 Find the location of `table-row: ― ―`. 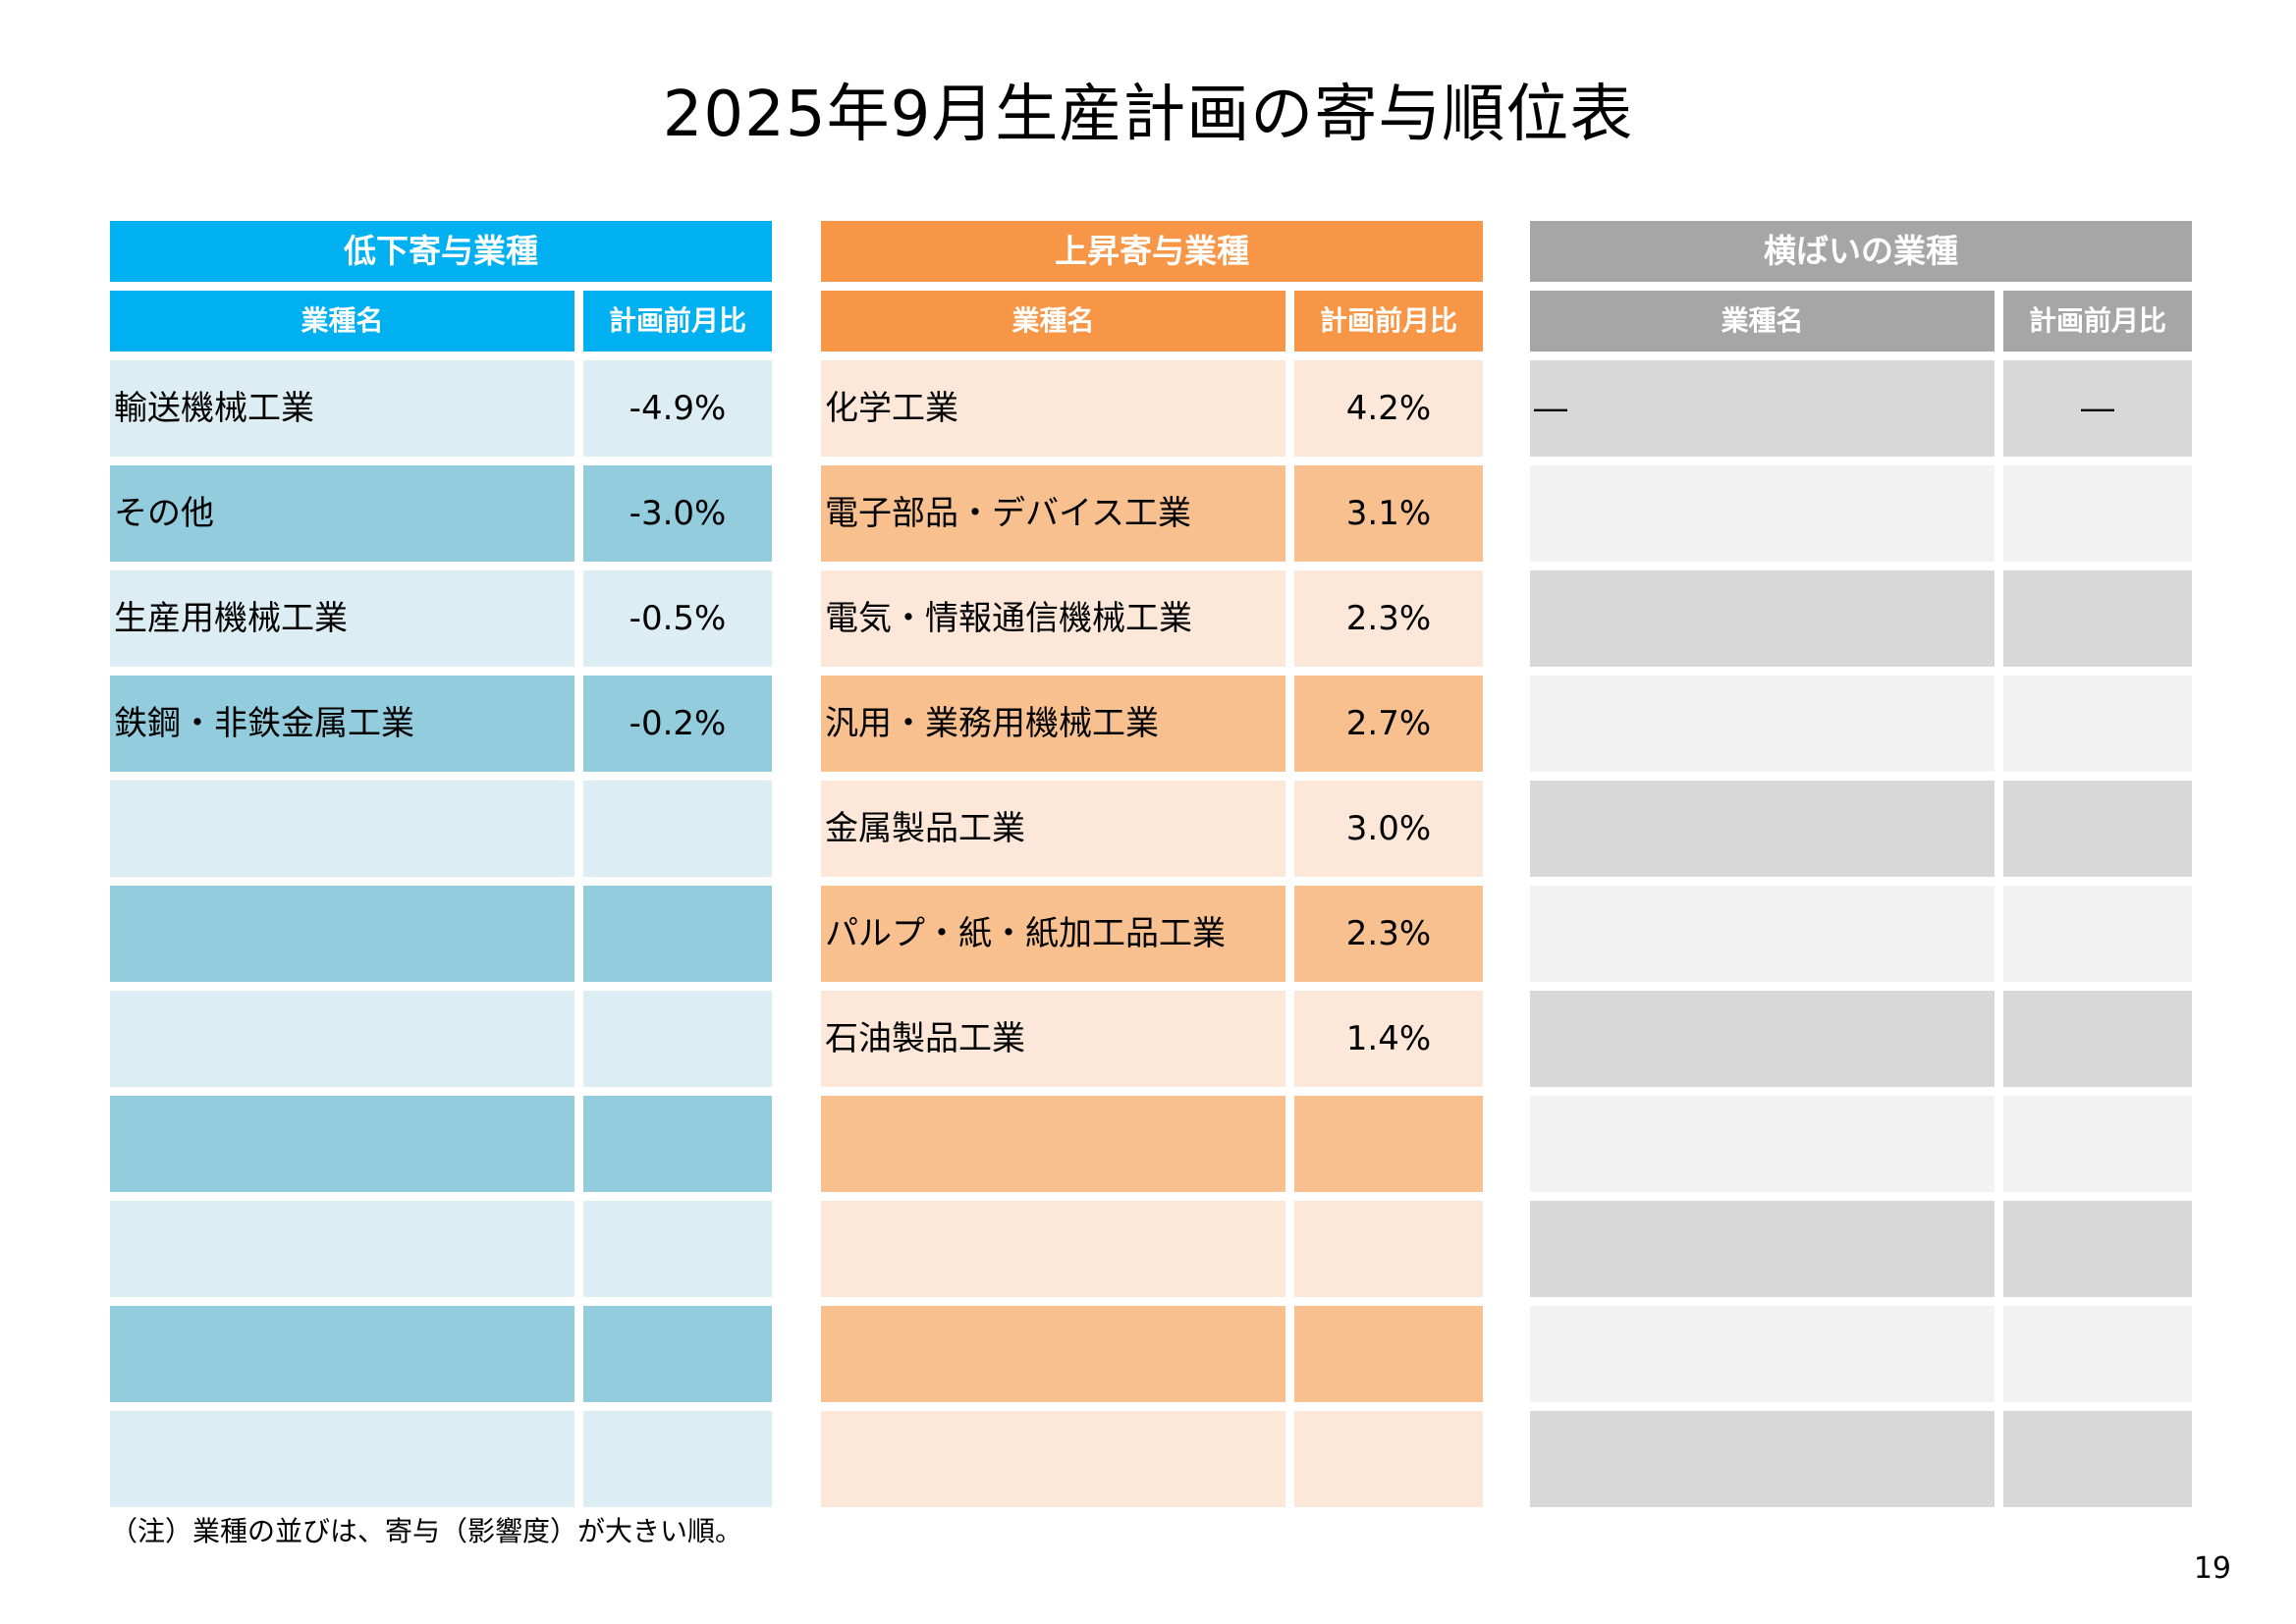

table-row: ― ― is located at coordinates (1861, 408).